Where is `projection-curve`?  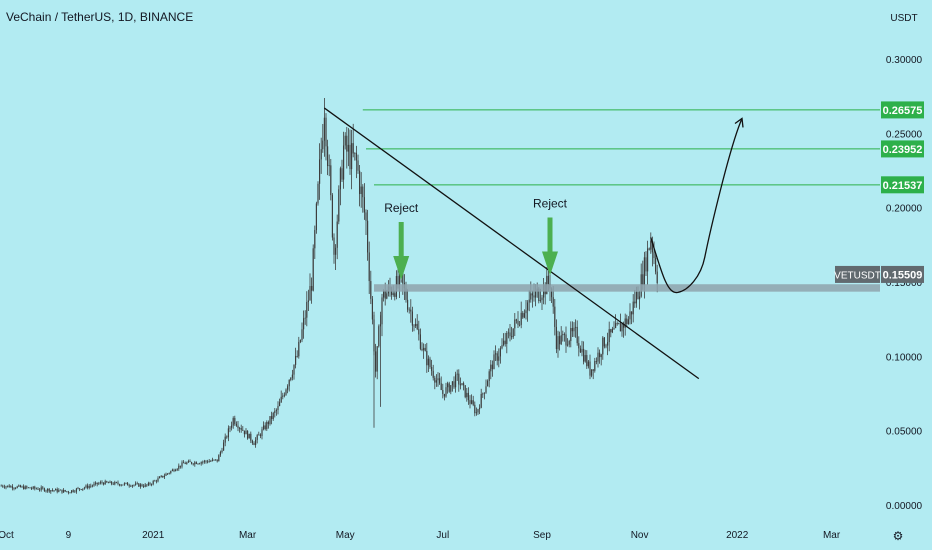 projection-curve is located at coordinates (696, 206).